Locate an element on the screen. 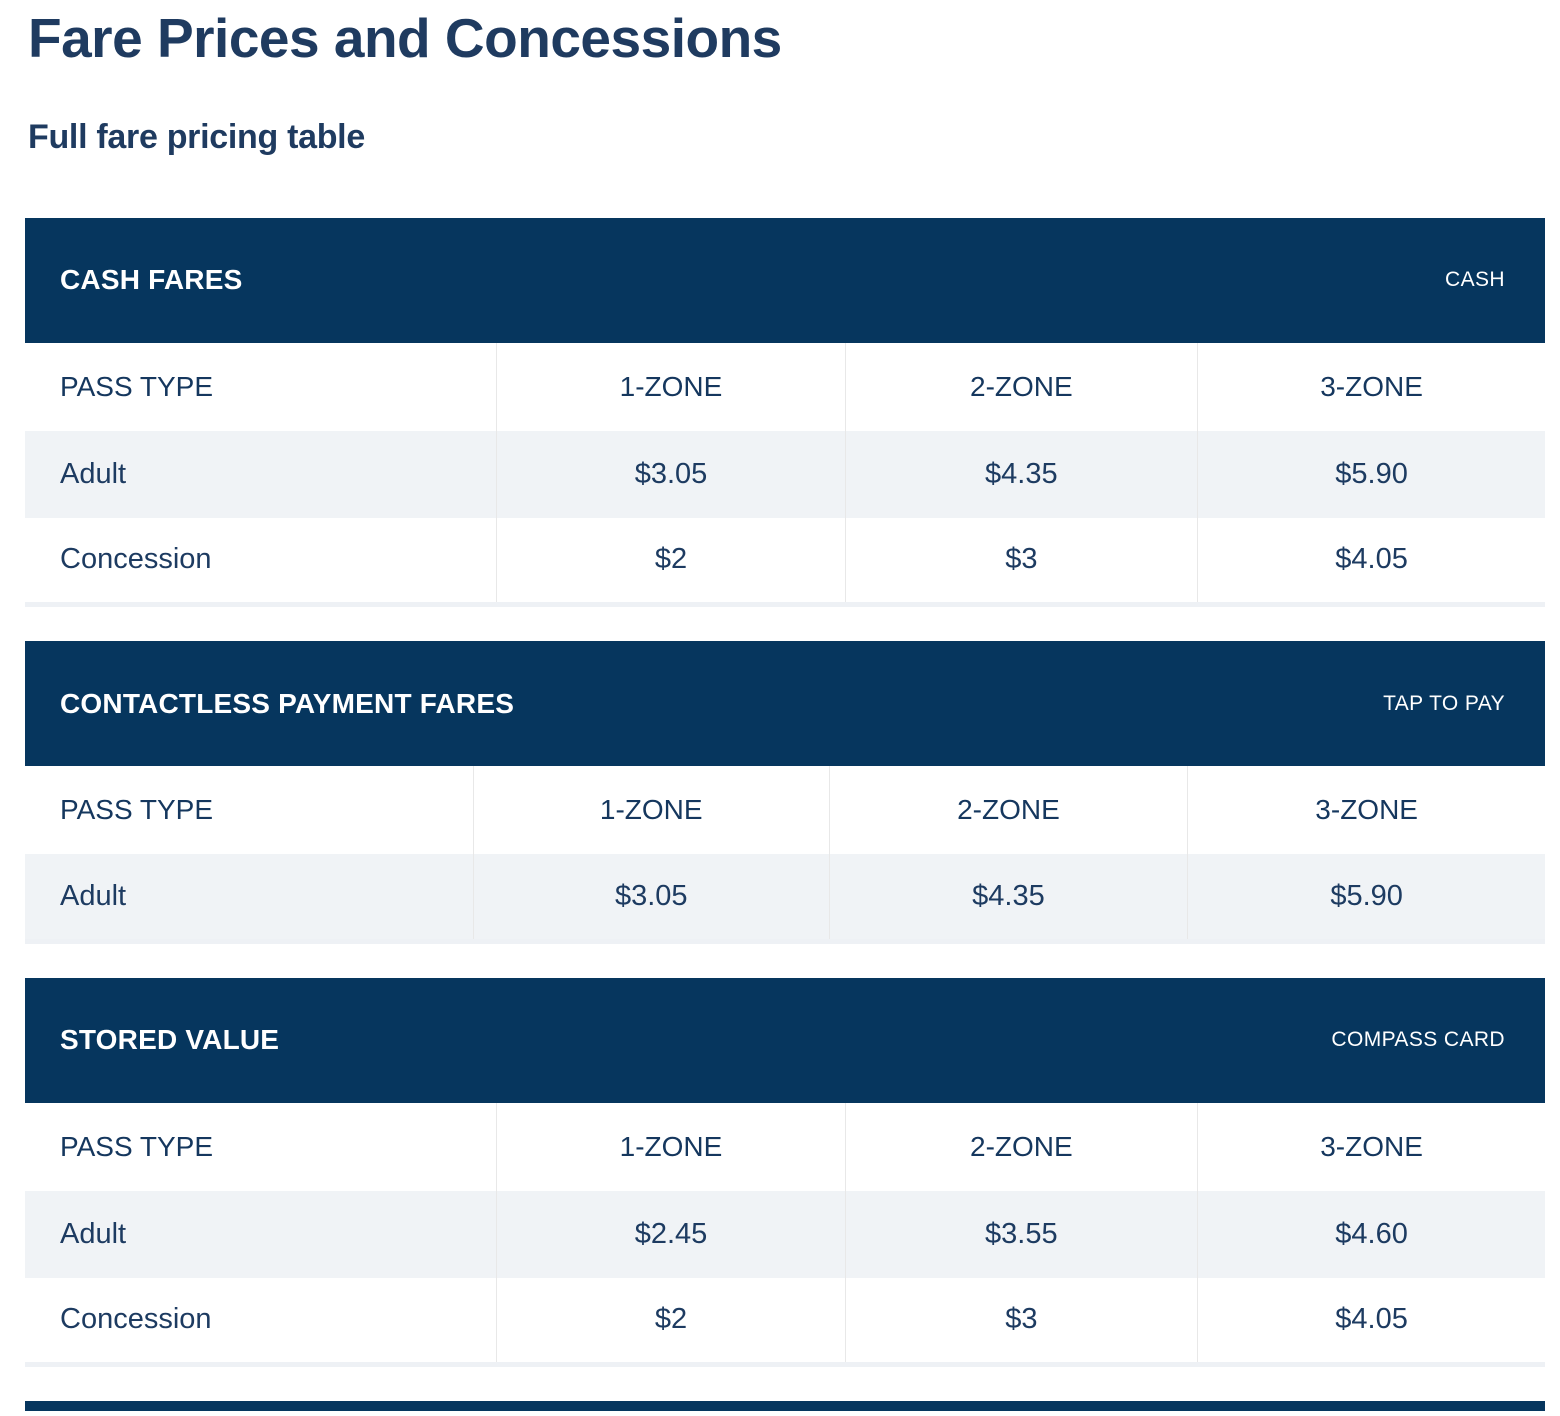 The image size is (1560, 1416). page-title: Fare Prices and Concessions is located at coordinates (405, 38).